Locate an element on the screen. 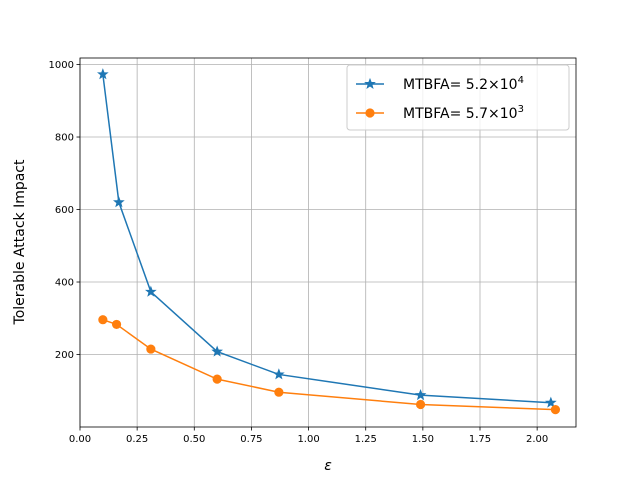  x-tick-label: 1.75 is located at coordinates (480, 439).